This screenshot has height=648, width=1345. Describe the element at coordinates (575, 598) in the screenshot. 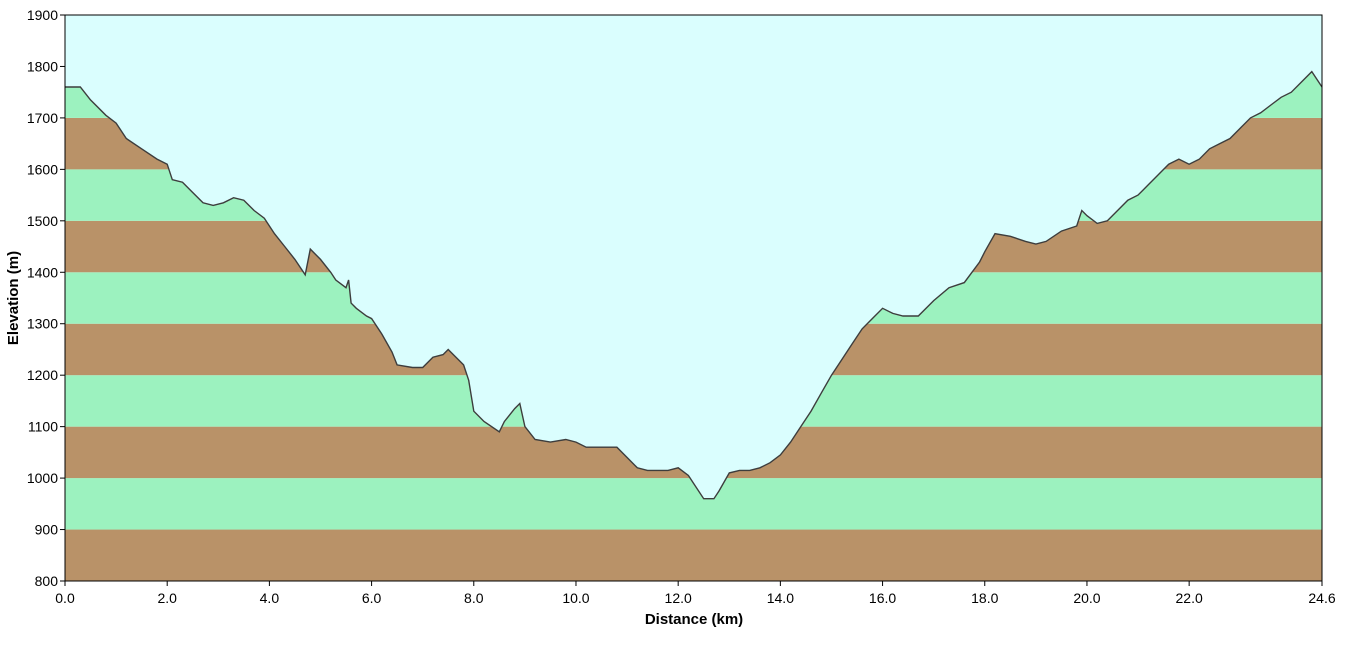

I see `x-tick-label: 10.0` at that location.